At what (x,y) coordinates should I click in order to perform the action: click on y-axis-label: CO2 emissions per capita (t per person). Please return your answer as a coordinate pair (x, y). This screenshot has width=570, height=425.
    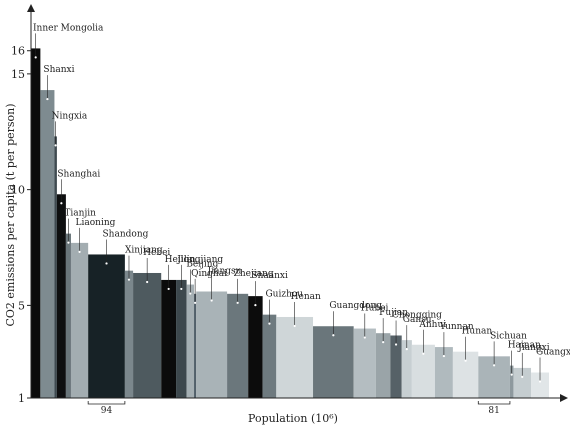
    Looking at the image, I should click on (10, 214).